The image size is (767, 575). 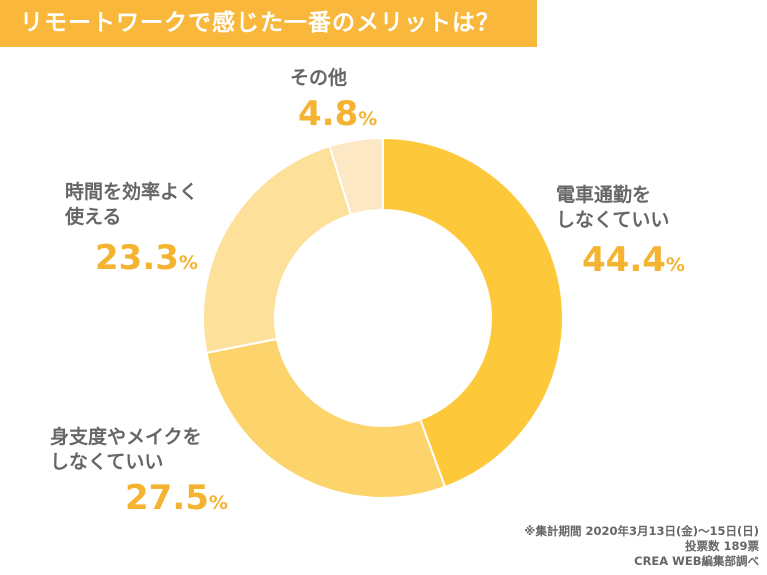 What do you see at coordinates (328, 114) in the screenshot?
I see `value-number: 4.8` at bounding box center [328, 114].